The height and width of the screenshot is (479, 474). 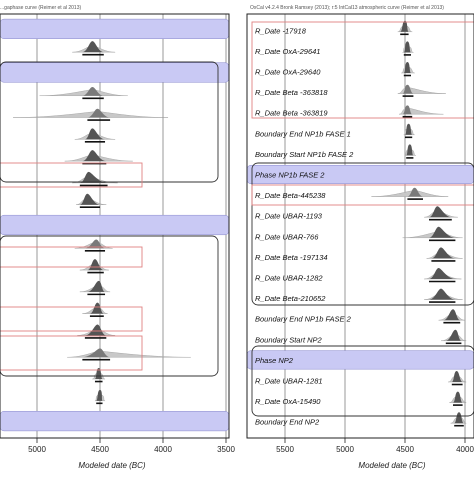 What do you see at coordinates (360, 316) in the screenshot?
I see `date-row: Boundary End NP1b FASE 2` at bounding box center [360, 316].